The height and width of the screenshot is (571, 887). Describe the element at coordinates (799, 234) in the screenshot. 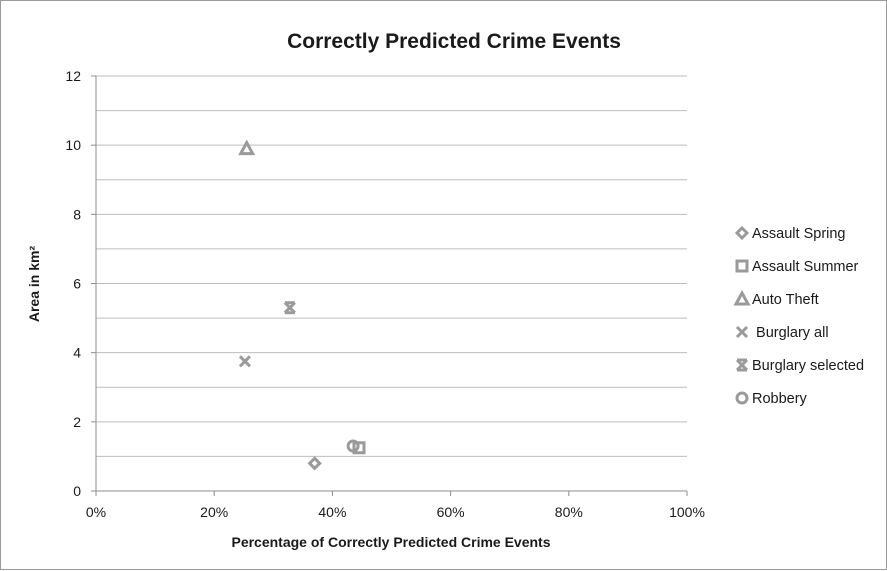

I see `legend-label: Assault Spring` at that location.